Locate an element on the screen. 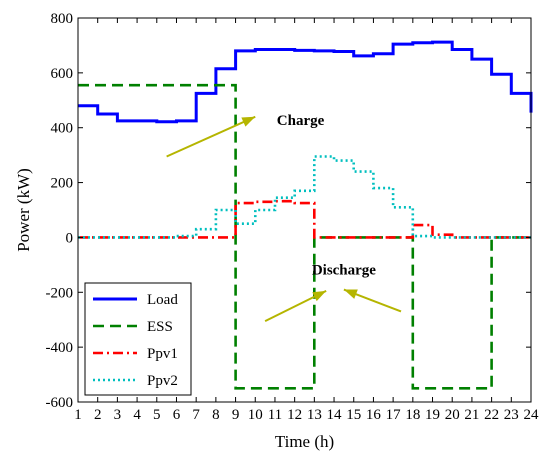 This screenshot has height=457, width=540. y-tick-label: 800 is located at coordinates (62, 19).